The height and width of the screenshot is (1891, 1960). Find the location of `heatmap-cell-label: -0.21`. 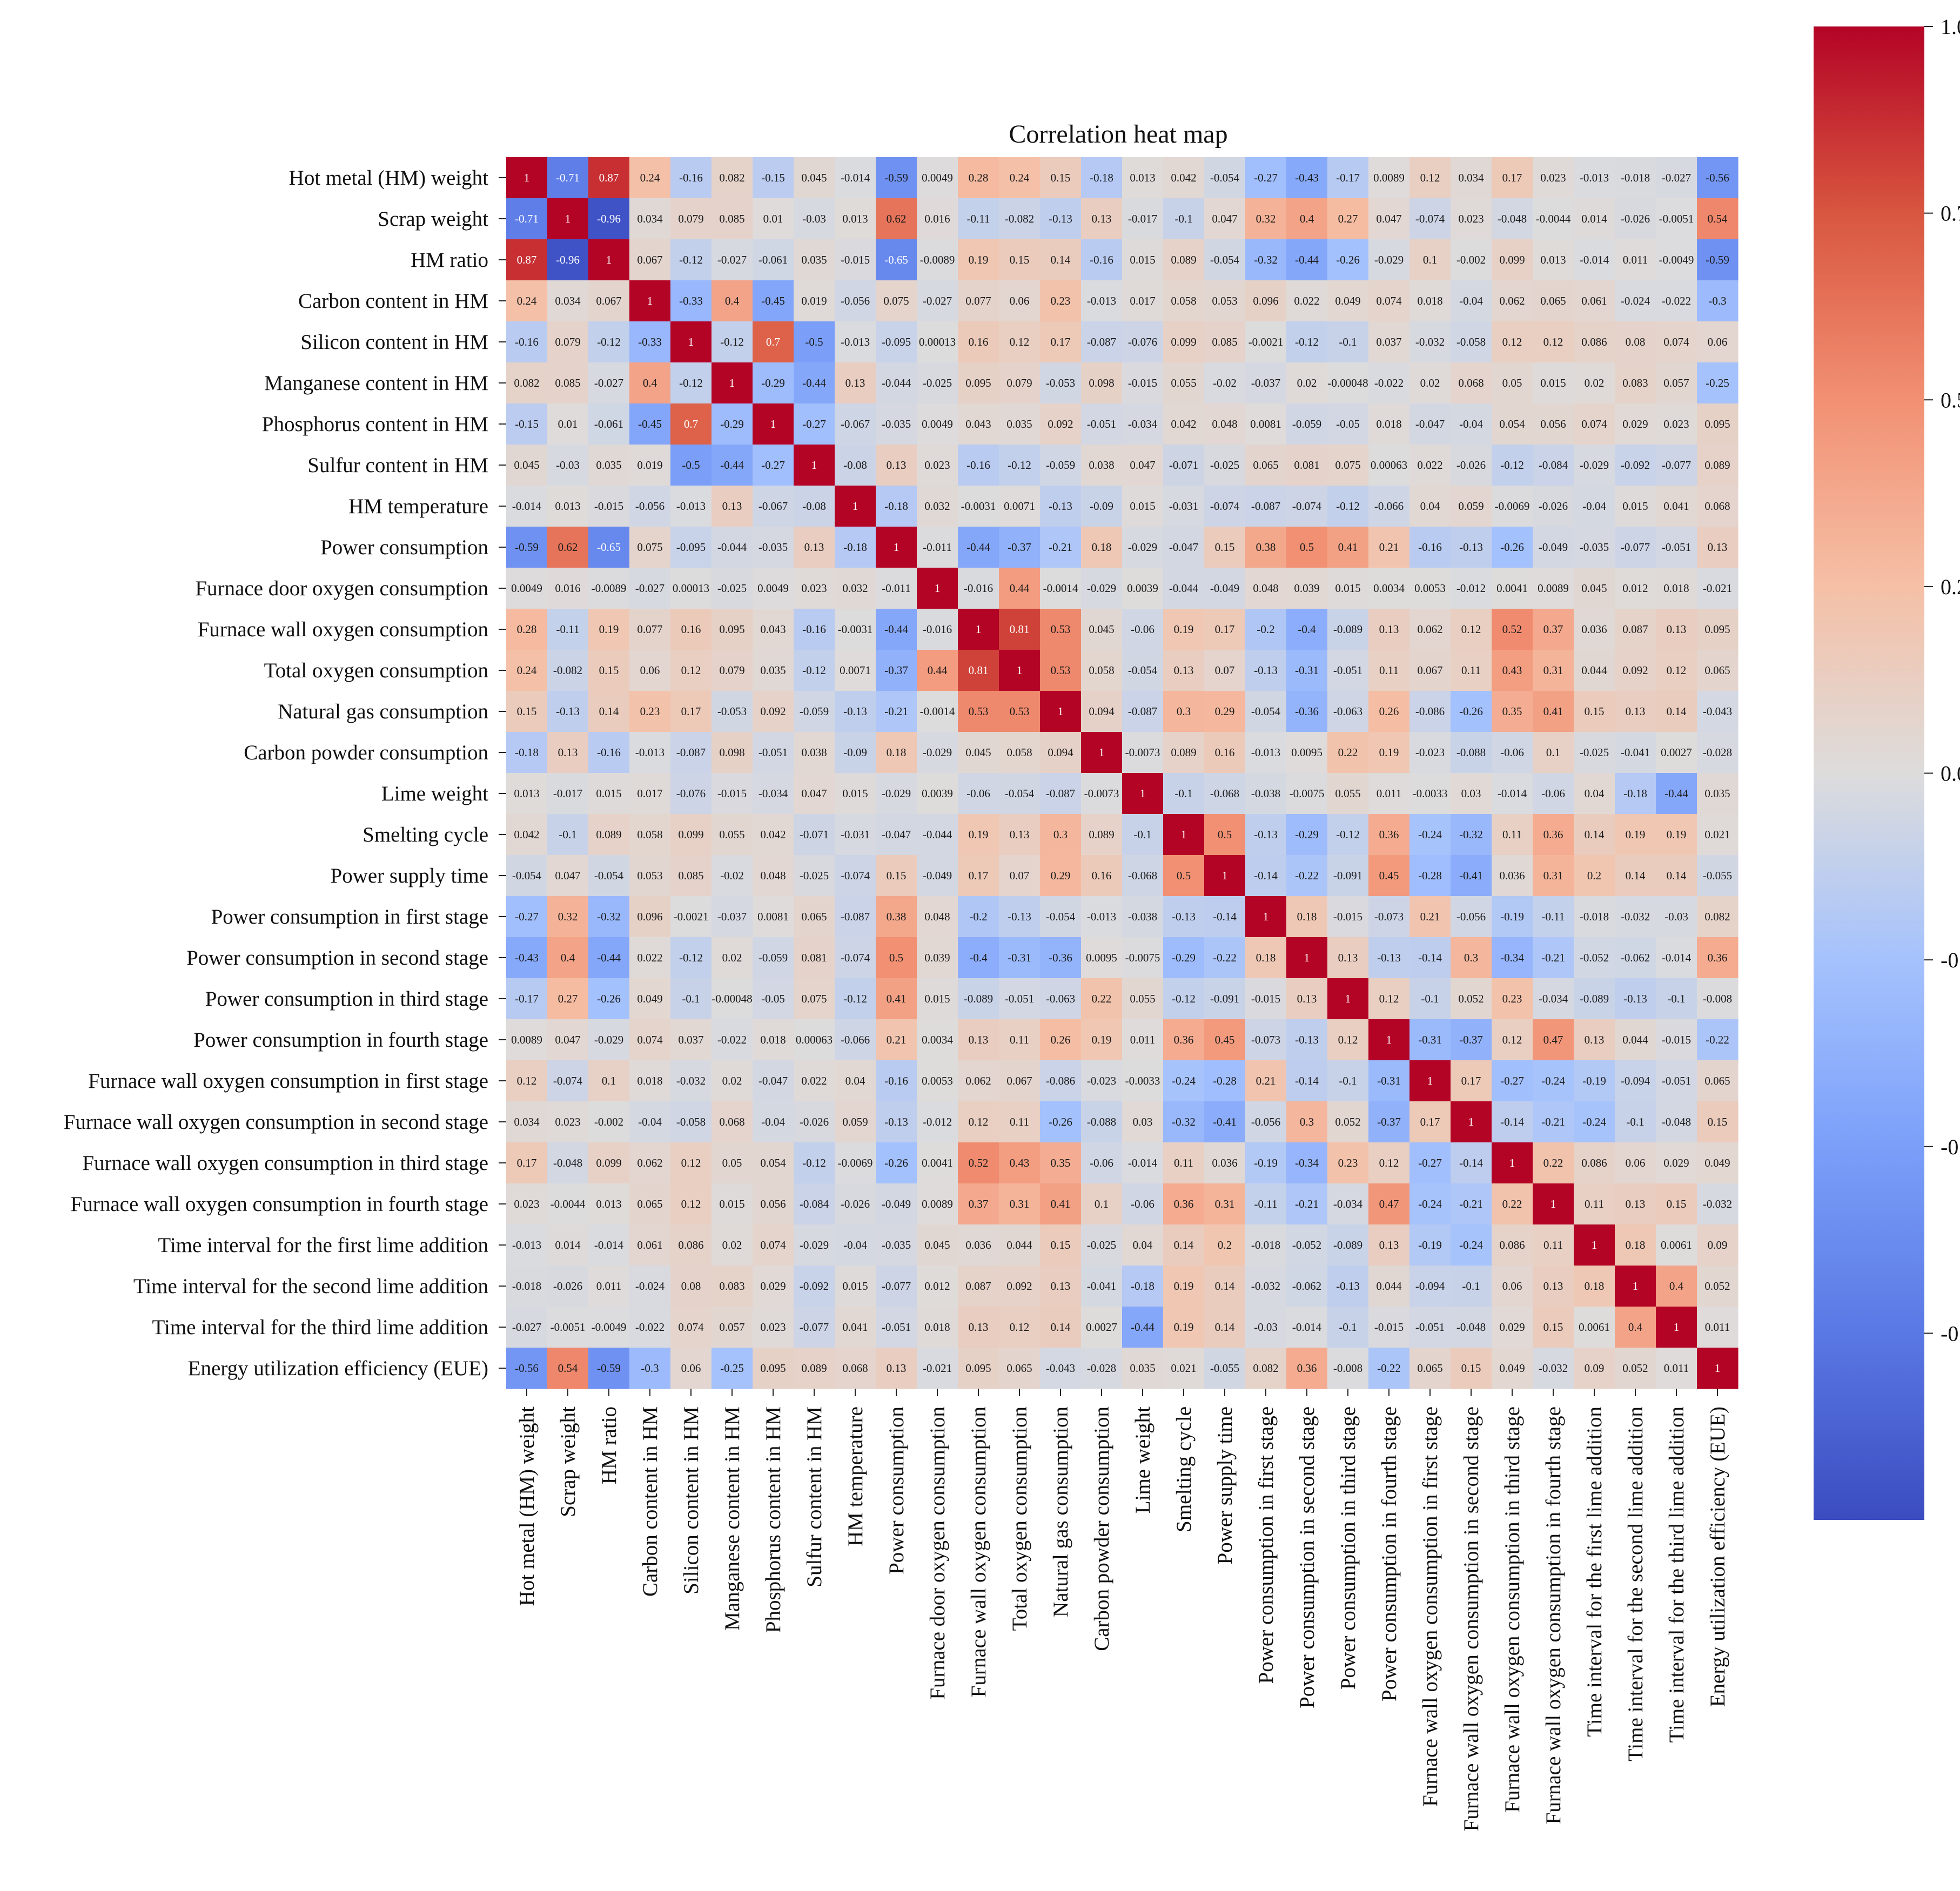

heatmap-cell-label: -0.21 is located at coordinates (1060, 547).